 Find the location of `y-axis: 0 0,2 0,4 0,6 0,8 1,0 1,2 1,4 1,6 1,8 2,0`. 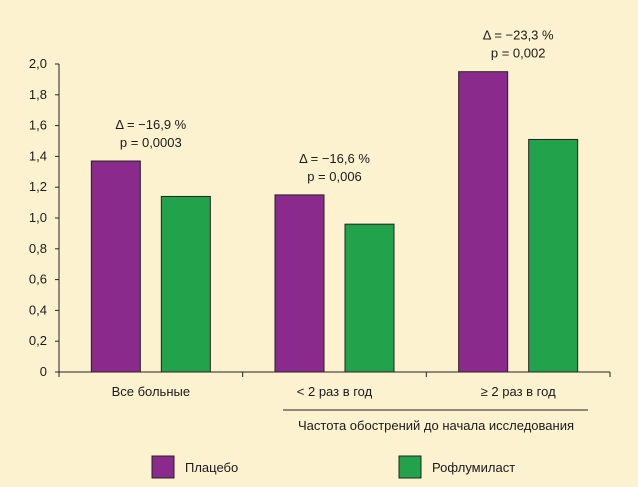

y-axis: 0 0,2 0,4 0,6 0,8 1,0 1,2 1,4 1,6 1,8 2,0 is located at coordinates (44, 217).